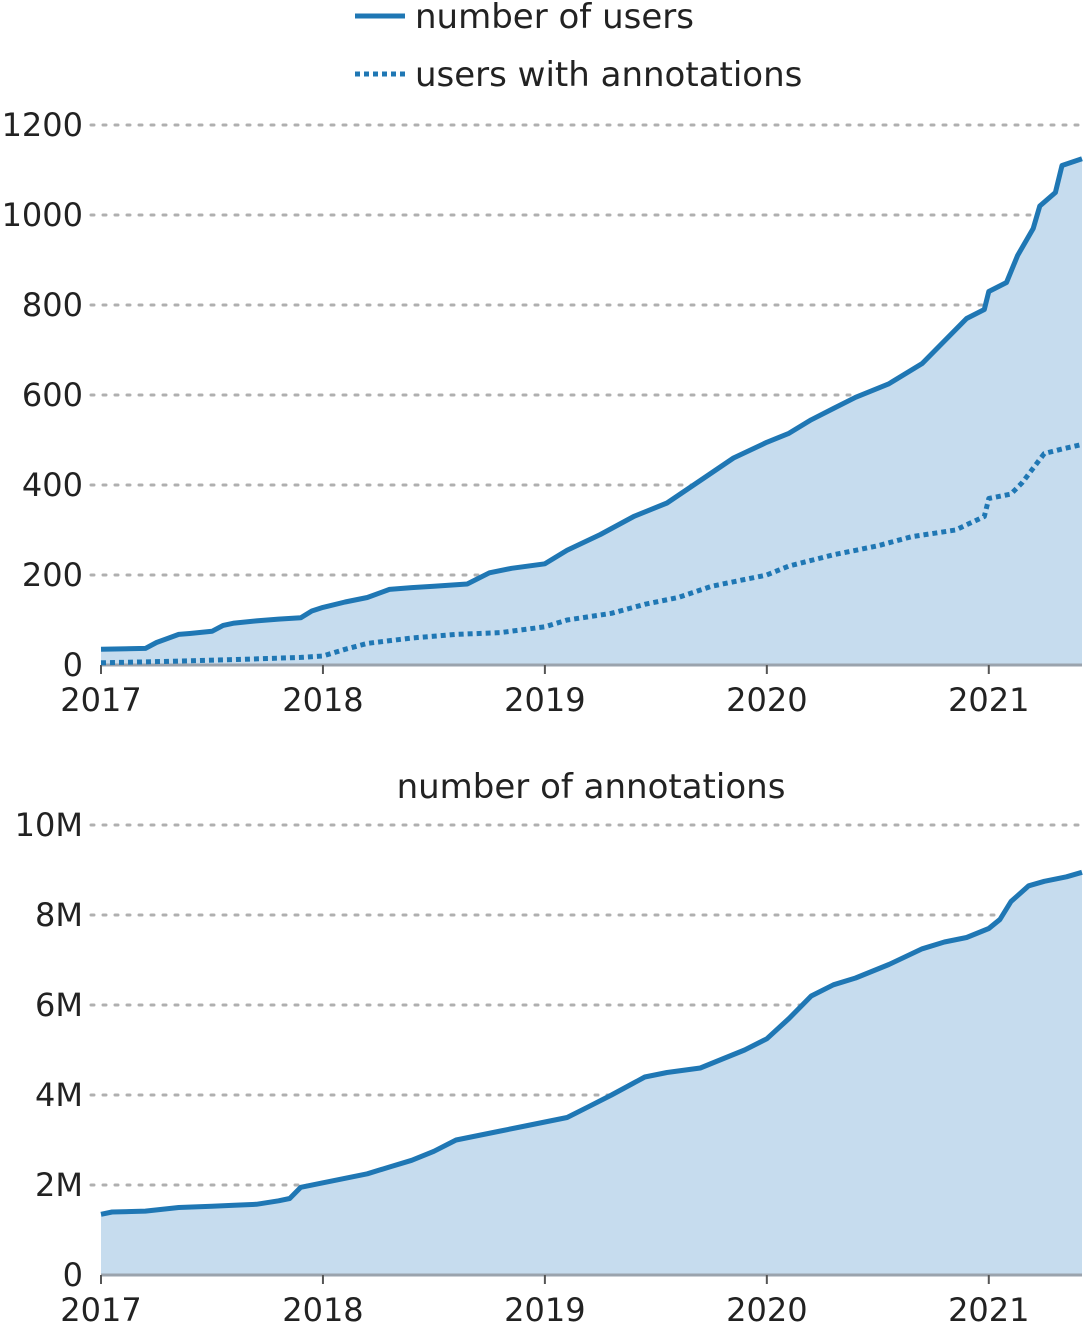 The image size is (1084, 1327). Describe the element at coordinates (322, 700) in the screenshot. I see `users-x-tick-label: 2018` at that location.